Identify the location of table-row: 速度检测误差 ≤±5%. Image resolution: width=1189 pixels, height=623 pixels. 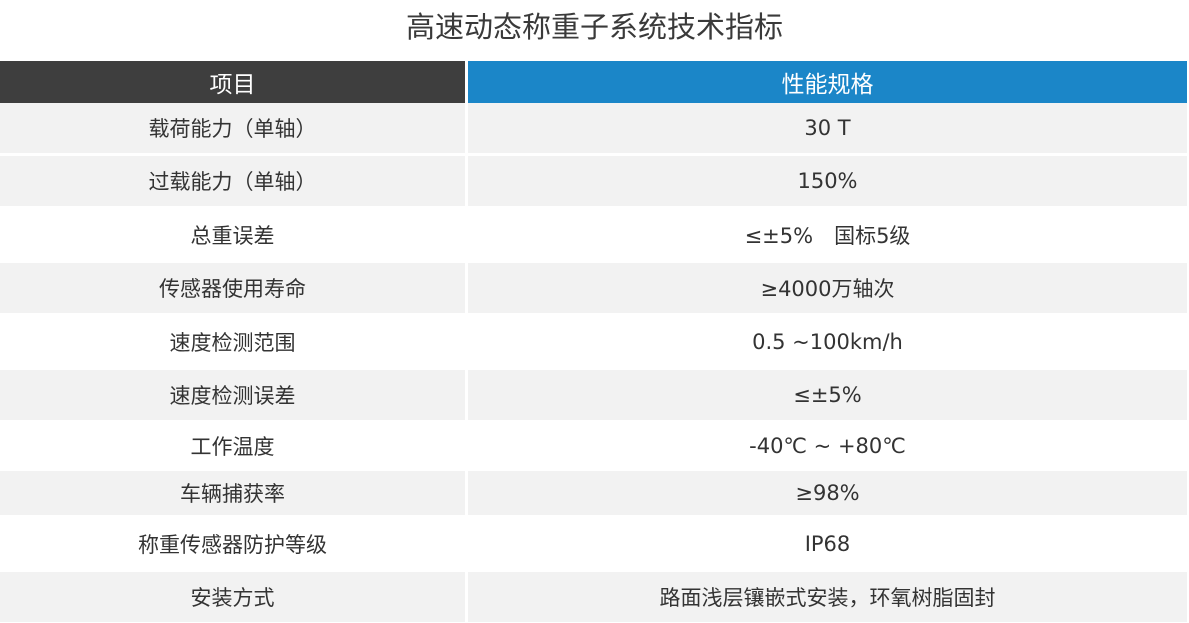
(593, 395).